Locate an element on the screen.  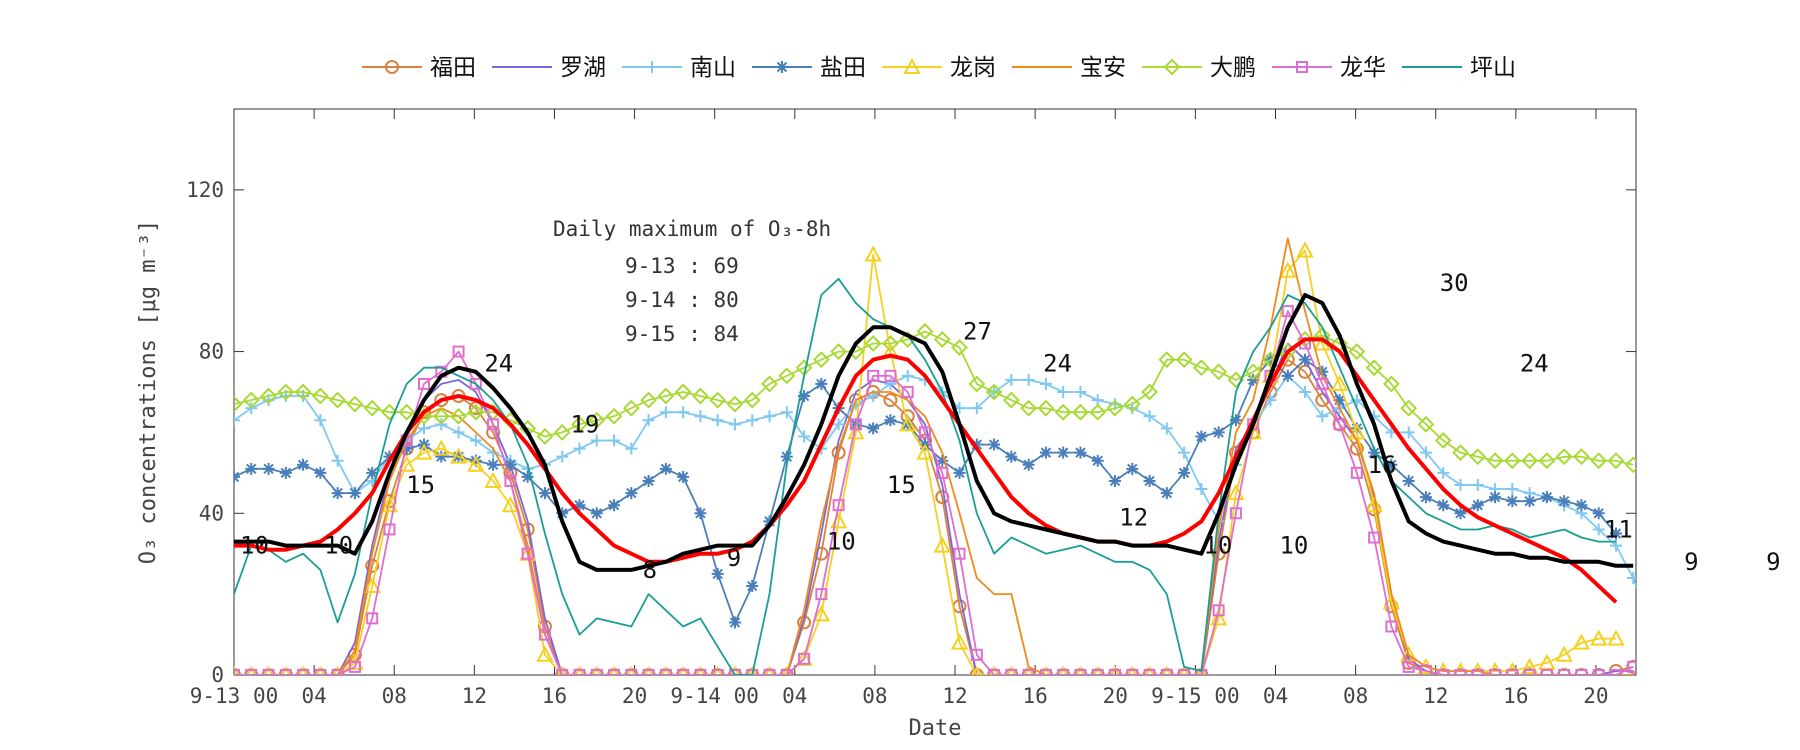
value-annotation: 16 is located at coordinates (1382, 465).